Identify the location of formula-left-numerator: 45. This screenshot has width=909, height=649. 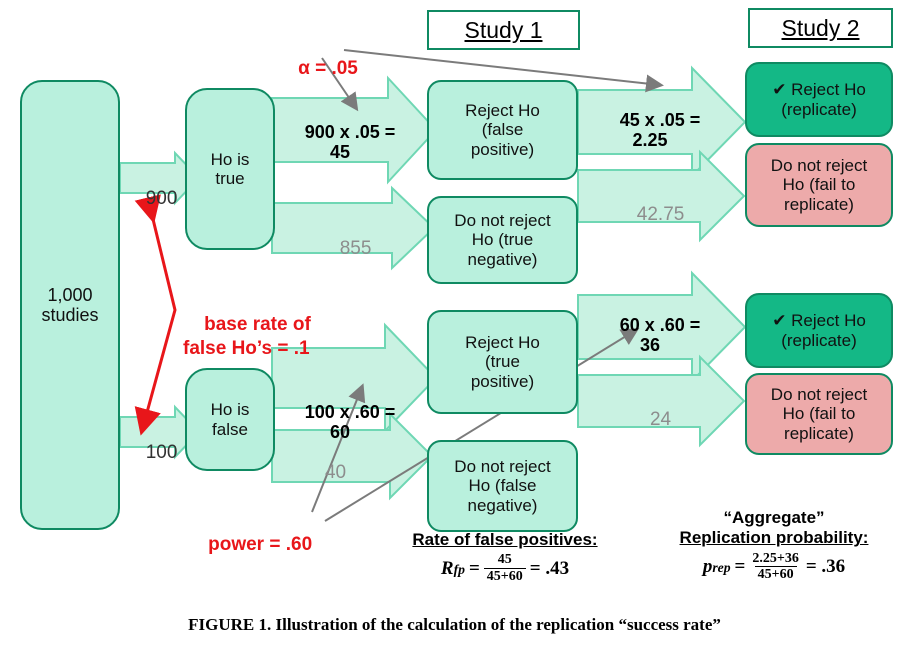
(504, 560).